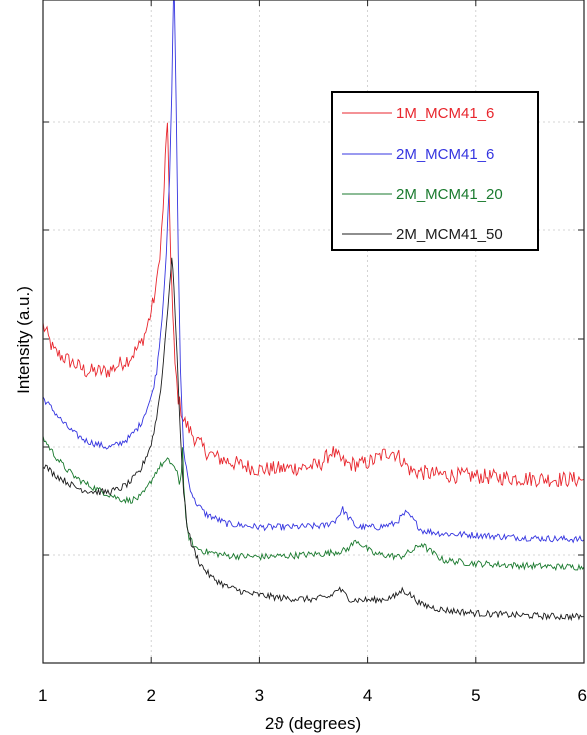 The image size is (587, 735). Describe the element at coordinates (449, 194) in the screenshot. I see `legend-label: 2M_MCM41_20` at that location.